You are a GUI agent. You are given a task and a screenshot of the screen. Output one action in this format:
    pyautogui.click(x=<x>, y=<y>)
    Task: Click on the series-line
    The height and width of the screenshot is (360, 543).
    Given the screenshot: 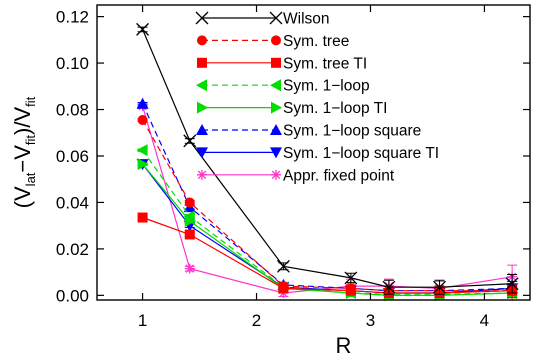 What is the action you would take?
    pyautogui.click(x=327, y=255)
    